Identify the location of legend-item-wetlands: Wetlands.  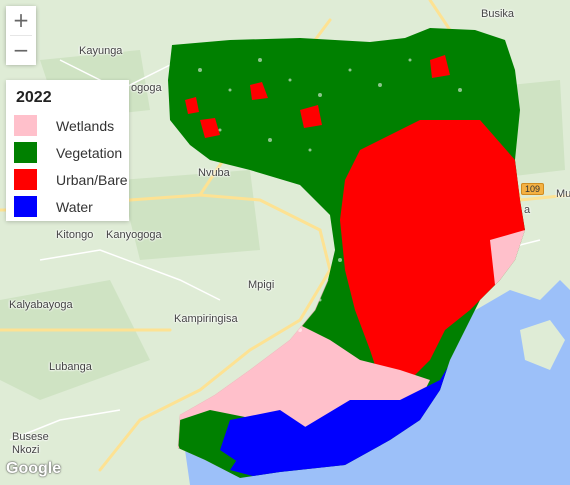
(71, 125).